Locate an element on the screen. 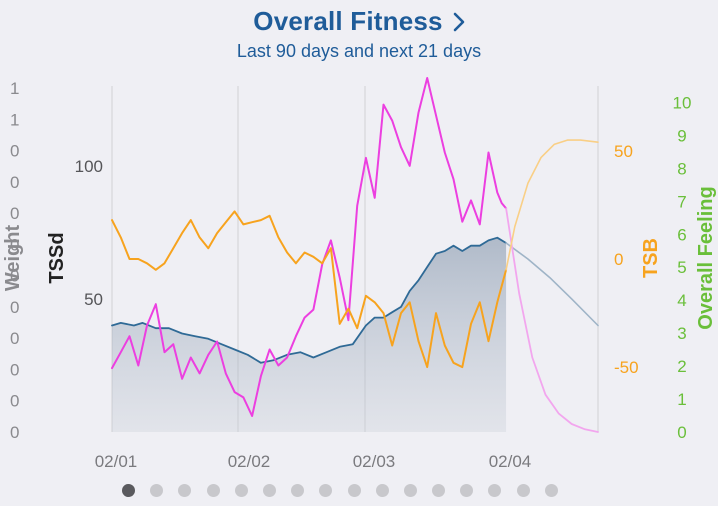  feeling-tick-label: 10 is located at coordinates (682, 102).